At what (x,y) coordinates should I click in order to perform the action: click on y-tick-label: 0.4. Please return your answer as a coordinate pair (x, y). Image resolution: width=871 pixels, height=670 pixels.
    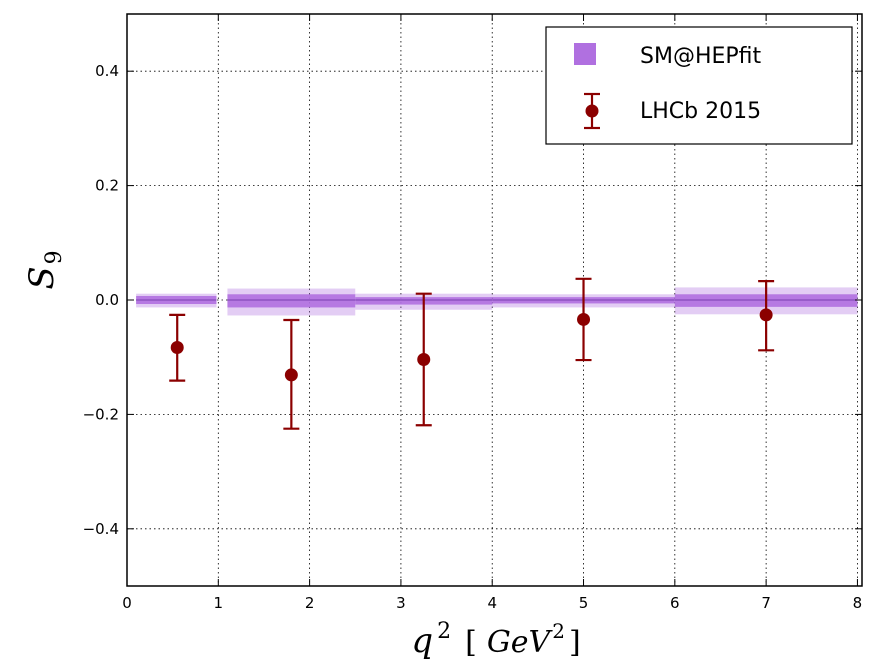
    Looking at the image, I should click on (107, 71).